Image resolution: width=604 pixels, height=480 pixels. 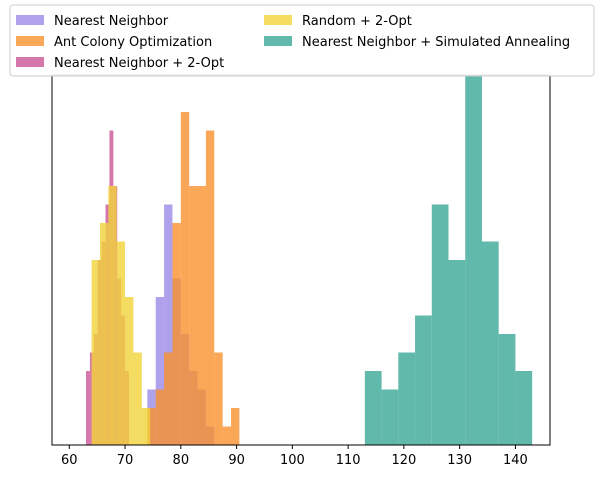 What do you see at coordinates (69, 460) in the screenshot?
I see `x-tick-label: 60` at bounding box center [69, 460].